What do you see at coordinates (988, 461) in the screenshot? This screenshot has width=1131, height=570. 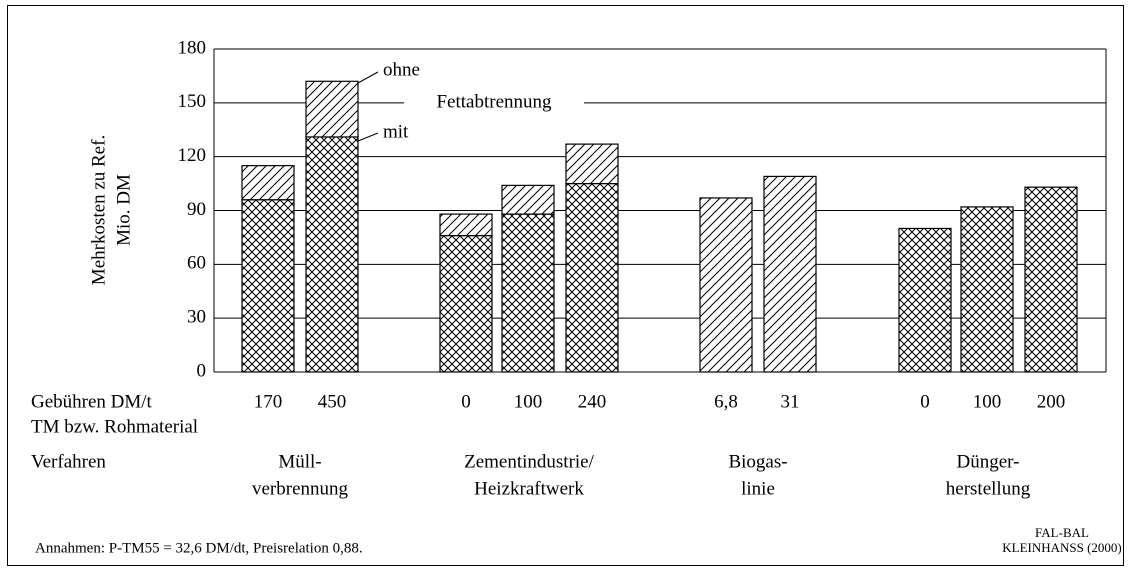 I see `group-label: Dünger-` at bounding box center [988, 461].